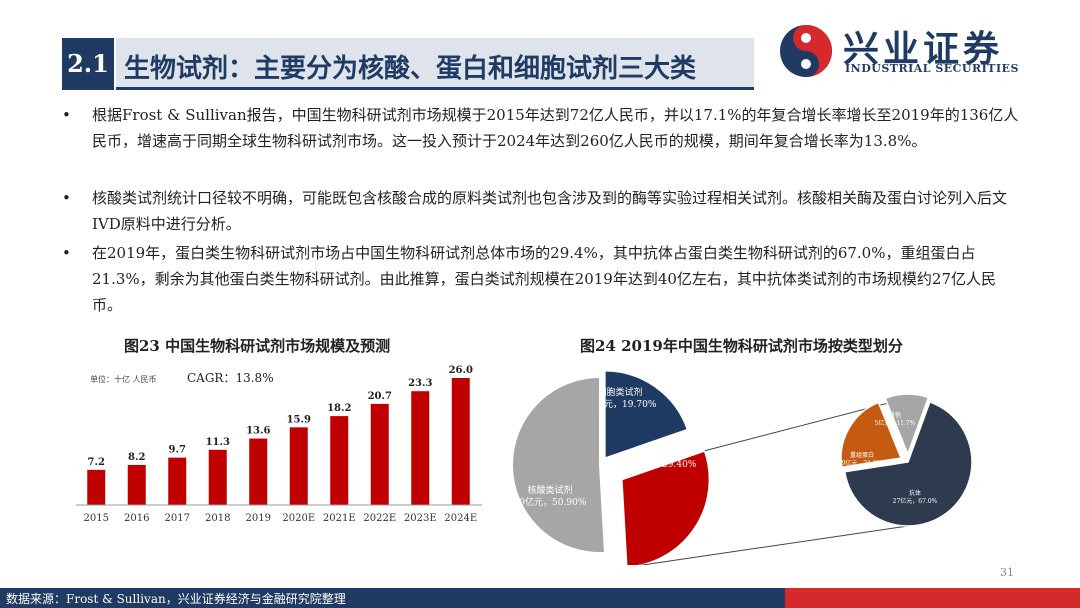 The height and width of the screenshot is (608, 1080). Describe the element at coordinates (461, 370) in the screenshot. I see `bar-value-label: 26.0` at that location.